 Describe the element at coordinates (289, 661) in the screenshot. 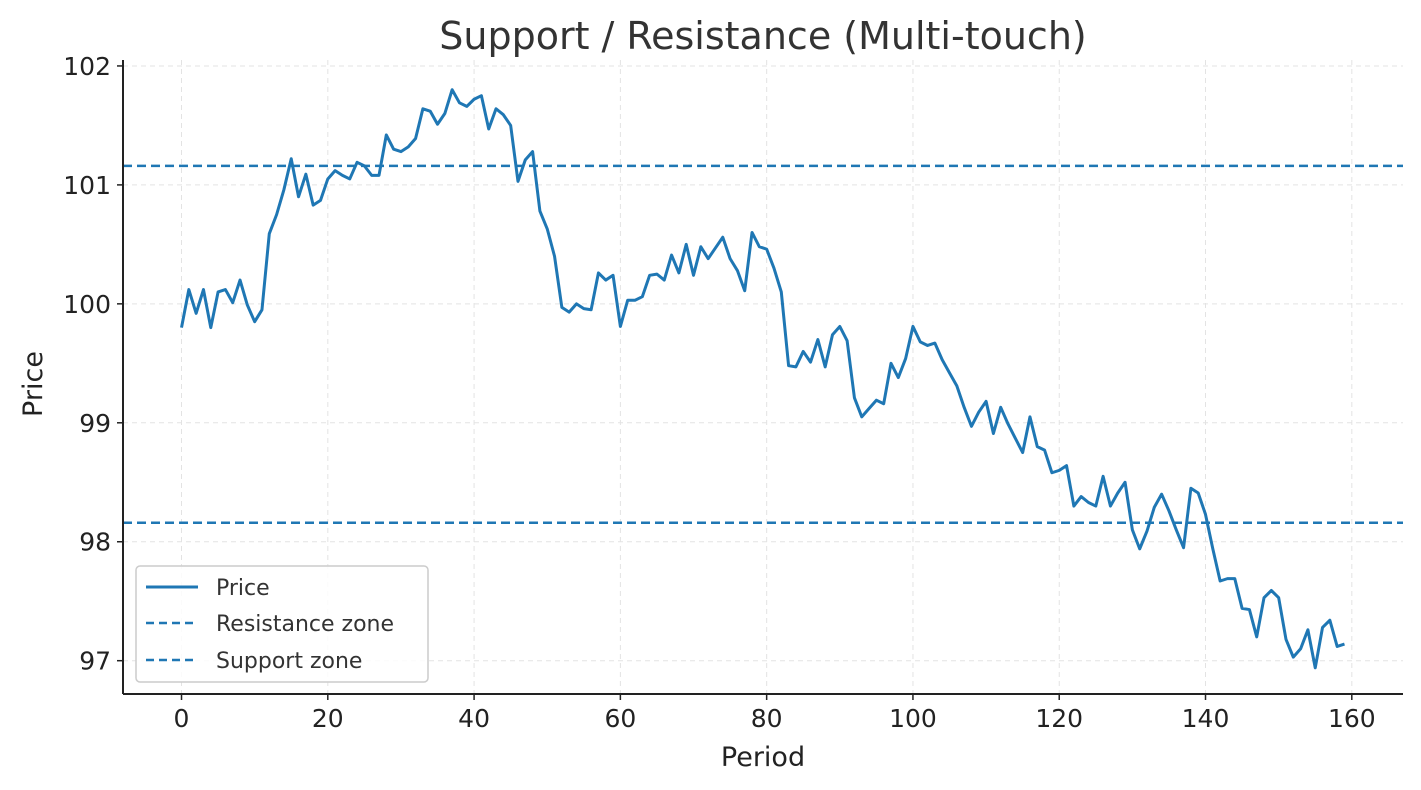

I see `legend-label-support: Support zone` at that location.